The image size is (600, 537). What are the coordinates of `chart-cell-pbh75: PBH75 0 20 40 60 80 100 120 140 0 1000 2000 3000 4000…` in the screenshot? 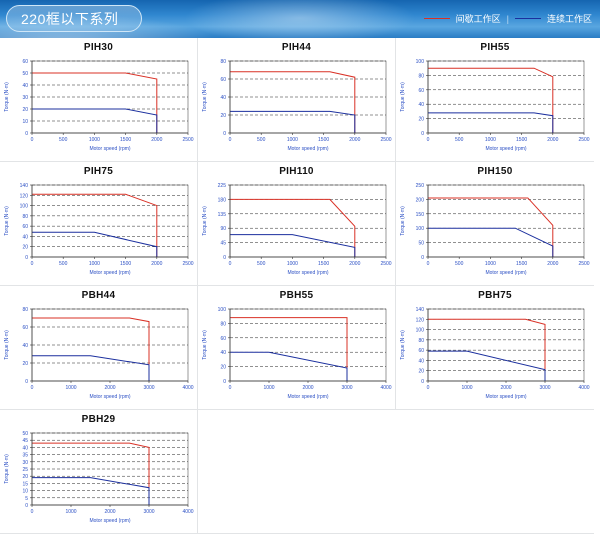 It's located at (495, 348).